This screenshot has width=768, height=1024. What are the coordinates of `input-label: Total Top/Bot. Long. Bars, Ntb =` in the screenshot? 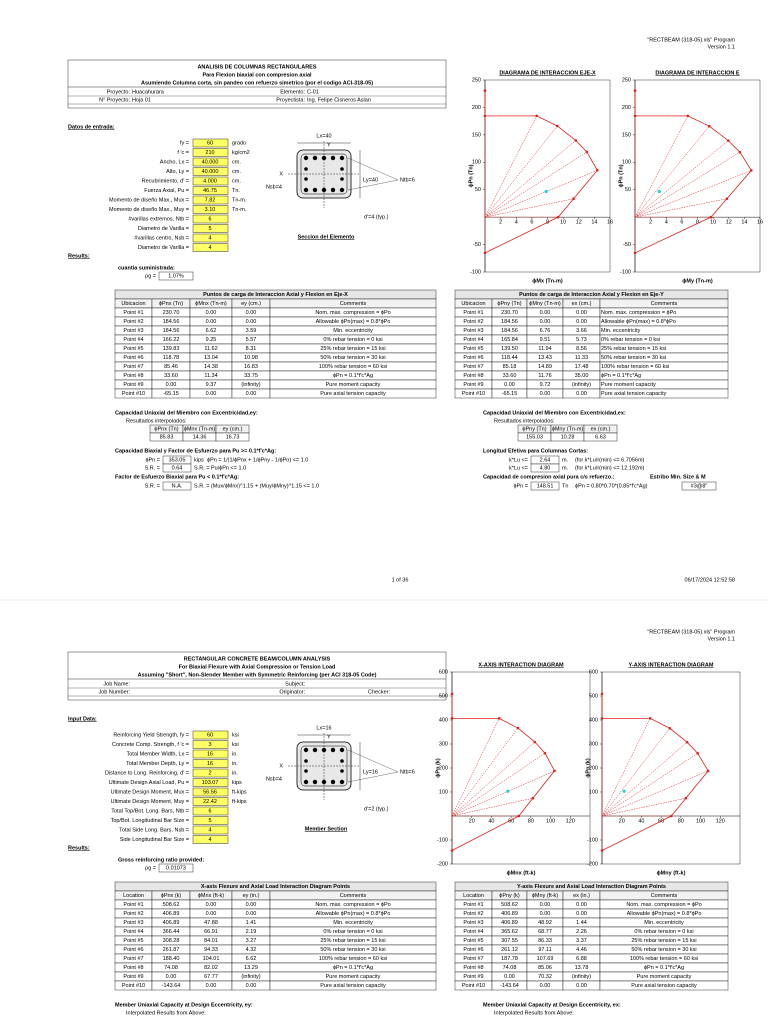 It's located at (150, 811).